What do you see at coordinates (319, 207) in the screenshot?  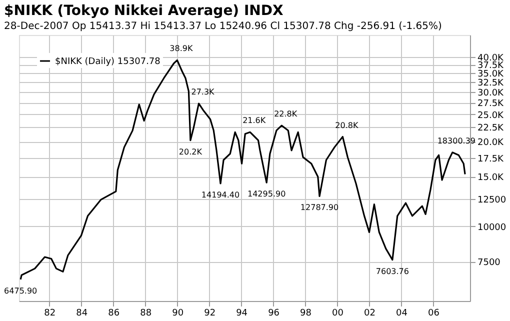 I see `annotation: 12787.90` at bounding box center [319, 207].